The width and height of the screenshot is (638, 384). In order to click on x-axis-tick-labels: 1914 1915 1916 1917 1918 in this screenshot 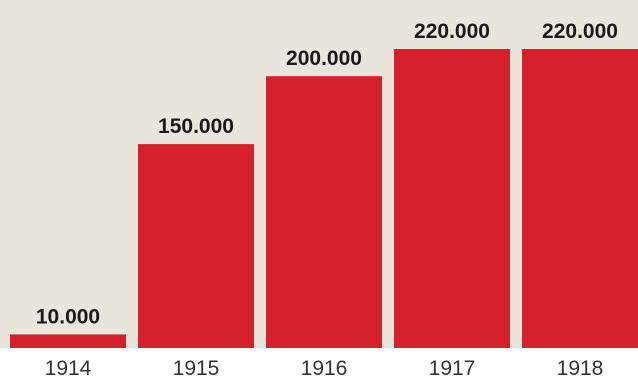, I will do `click(324, 368)`.